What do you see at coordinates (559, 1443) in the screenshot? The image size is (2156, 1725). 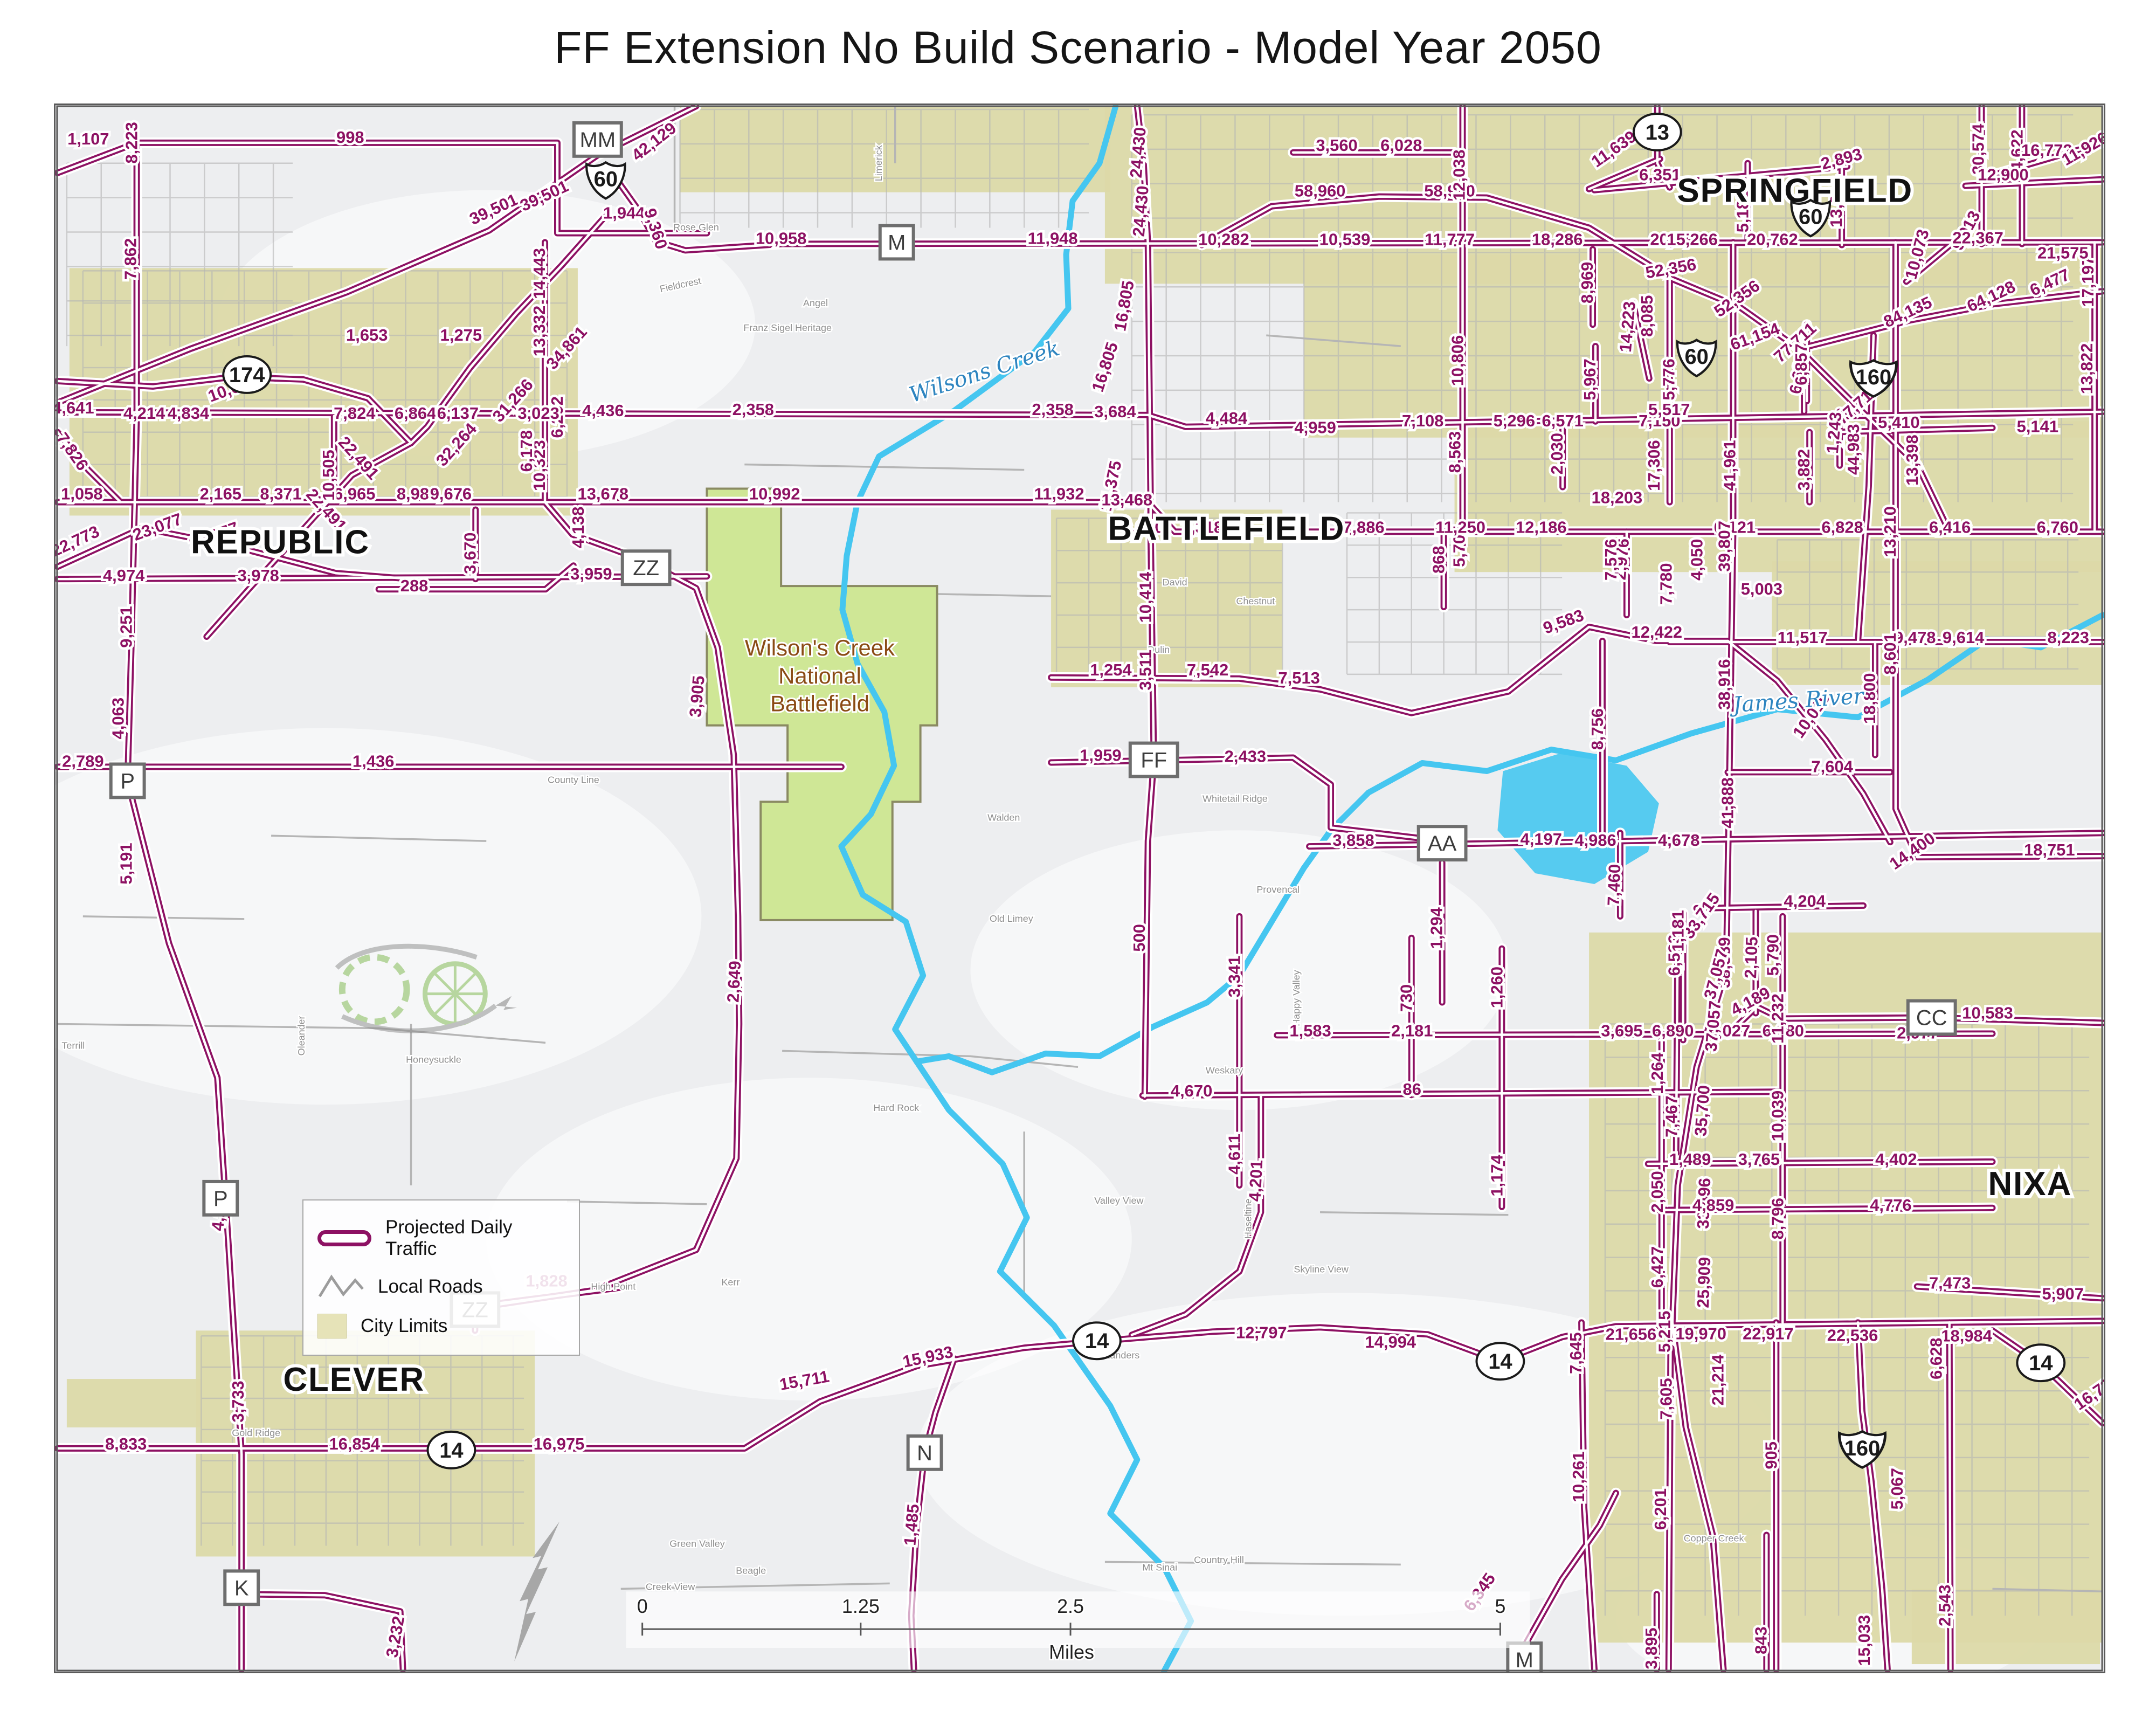 I see `traffic-count-label: 16,975` at bounding box center [559, 1443].